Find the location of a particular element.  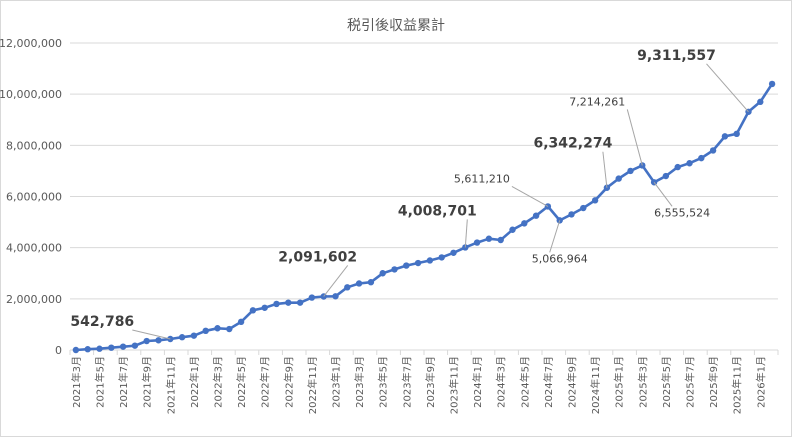

x-tick-label: 2026年1月 is located at coordinates (760, 382).